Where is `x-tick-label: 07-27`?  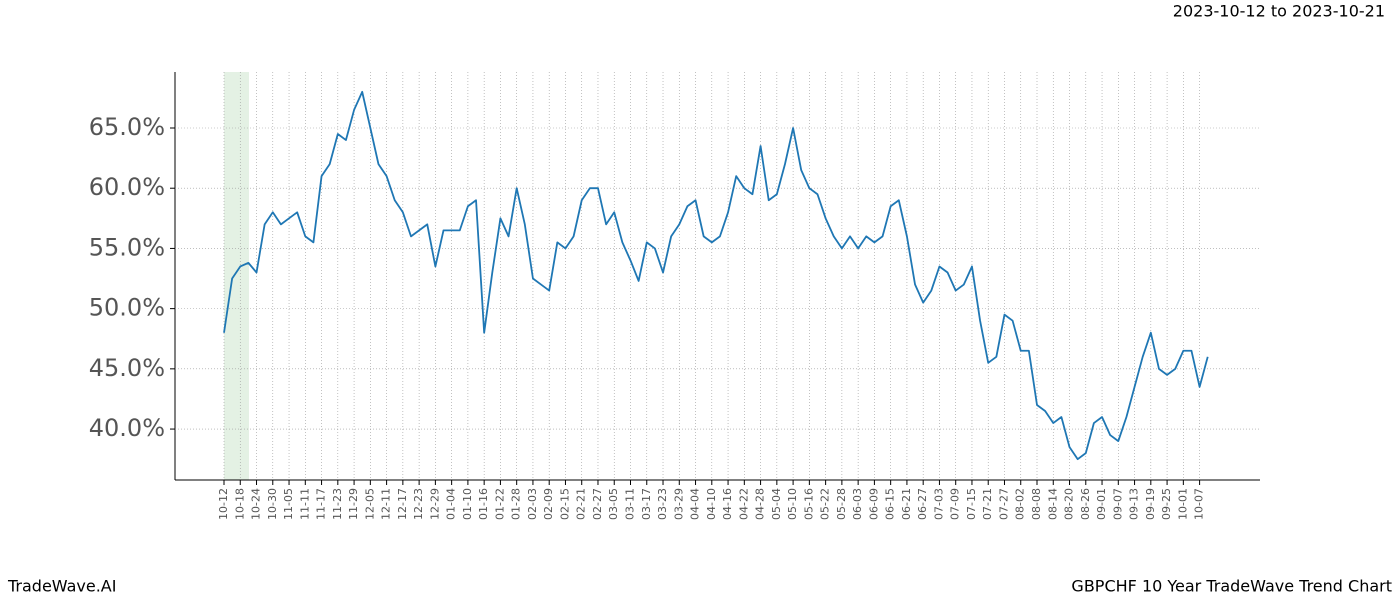 x-tick-label: 07-27 is located at coordinates (1003, 504).